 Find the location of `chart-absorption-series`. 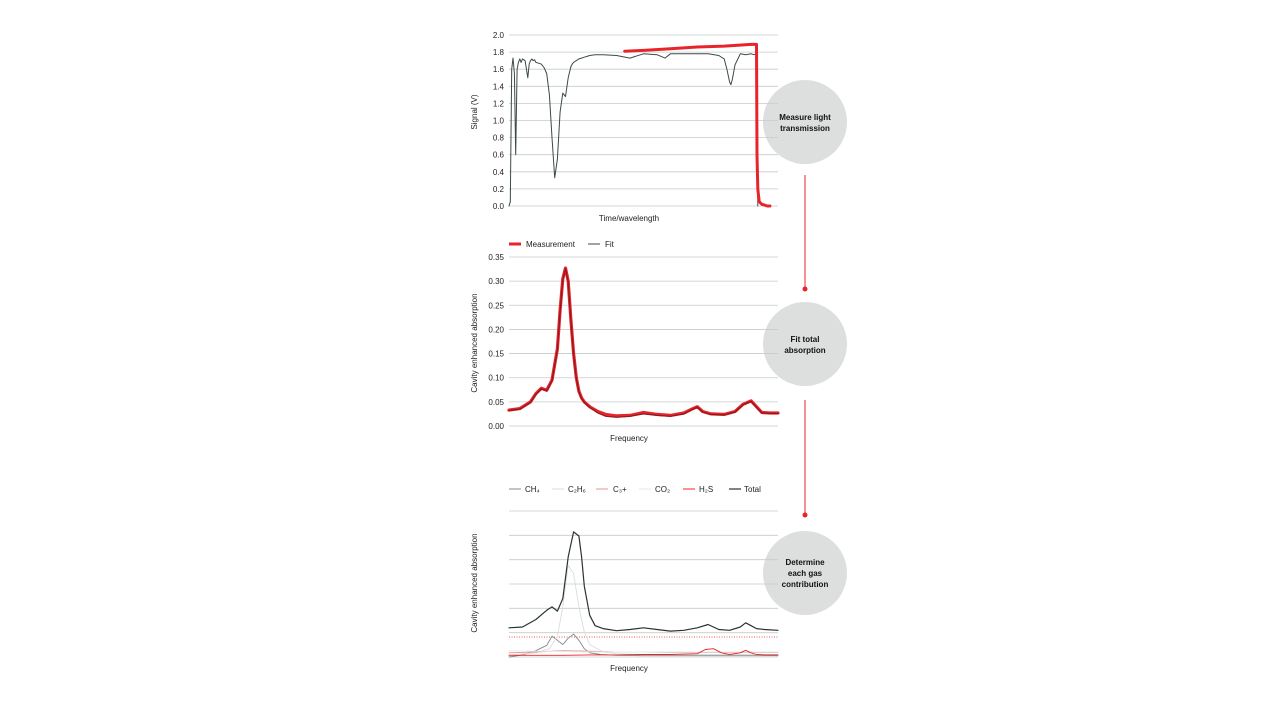

chart-absorption-series is located at coordinates (643, 342).